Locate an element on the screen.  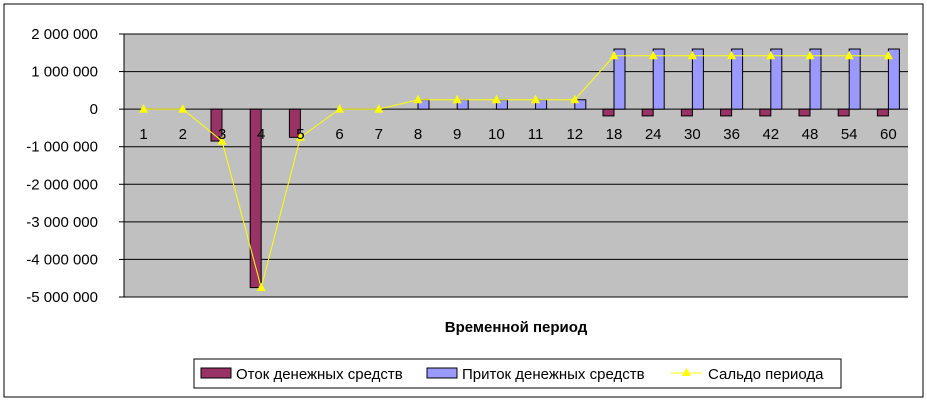
x-tick-label: 36 is located at coordinates (731, 134).